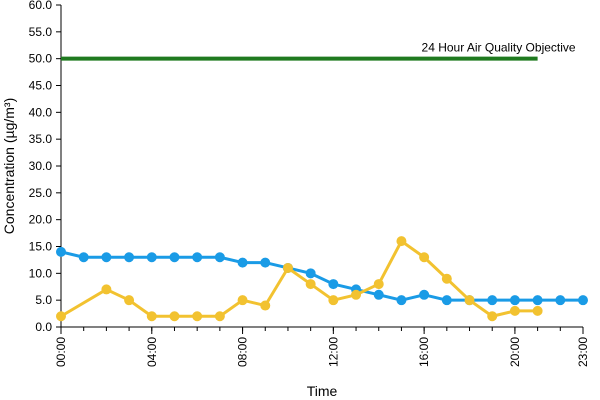 Image resolution: width=600 pixels, height=400 pixels. What do you see at coordinates (515, 352) in the screenshot?
I see `x-tick-label: 20:00` at bounding box center [515, 352].